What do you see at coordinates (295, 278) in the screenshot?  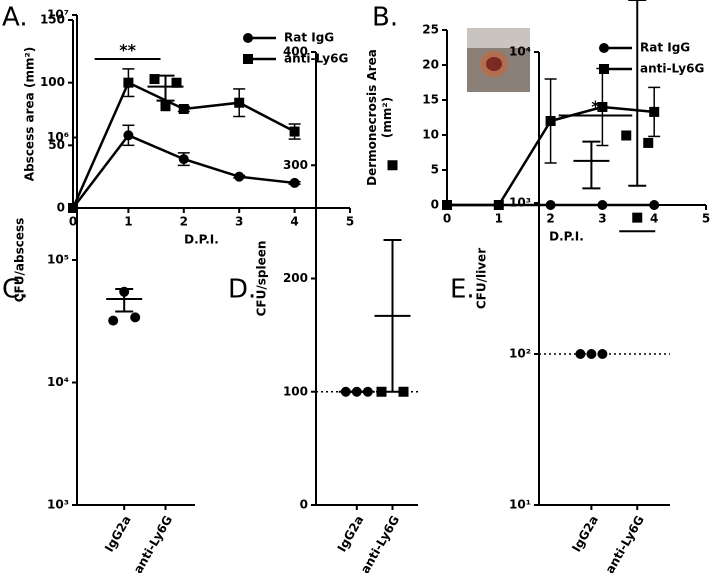 I see `y-tick-label: 200` at bounding box center [295, 278].